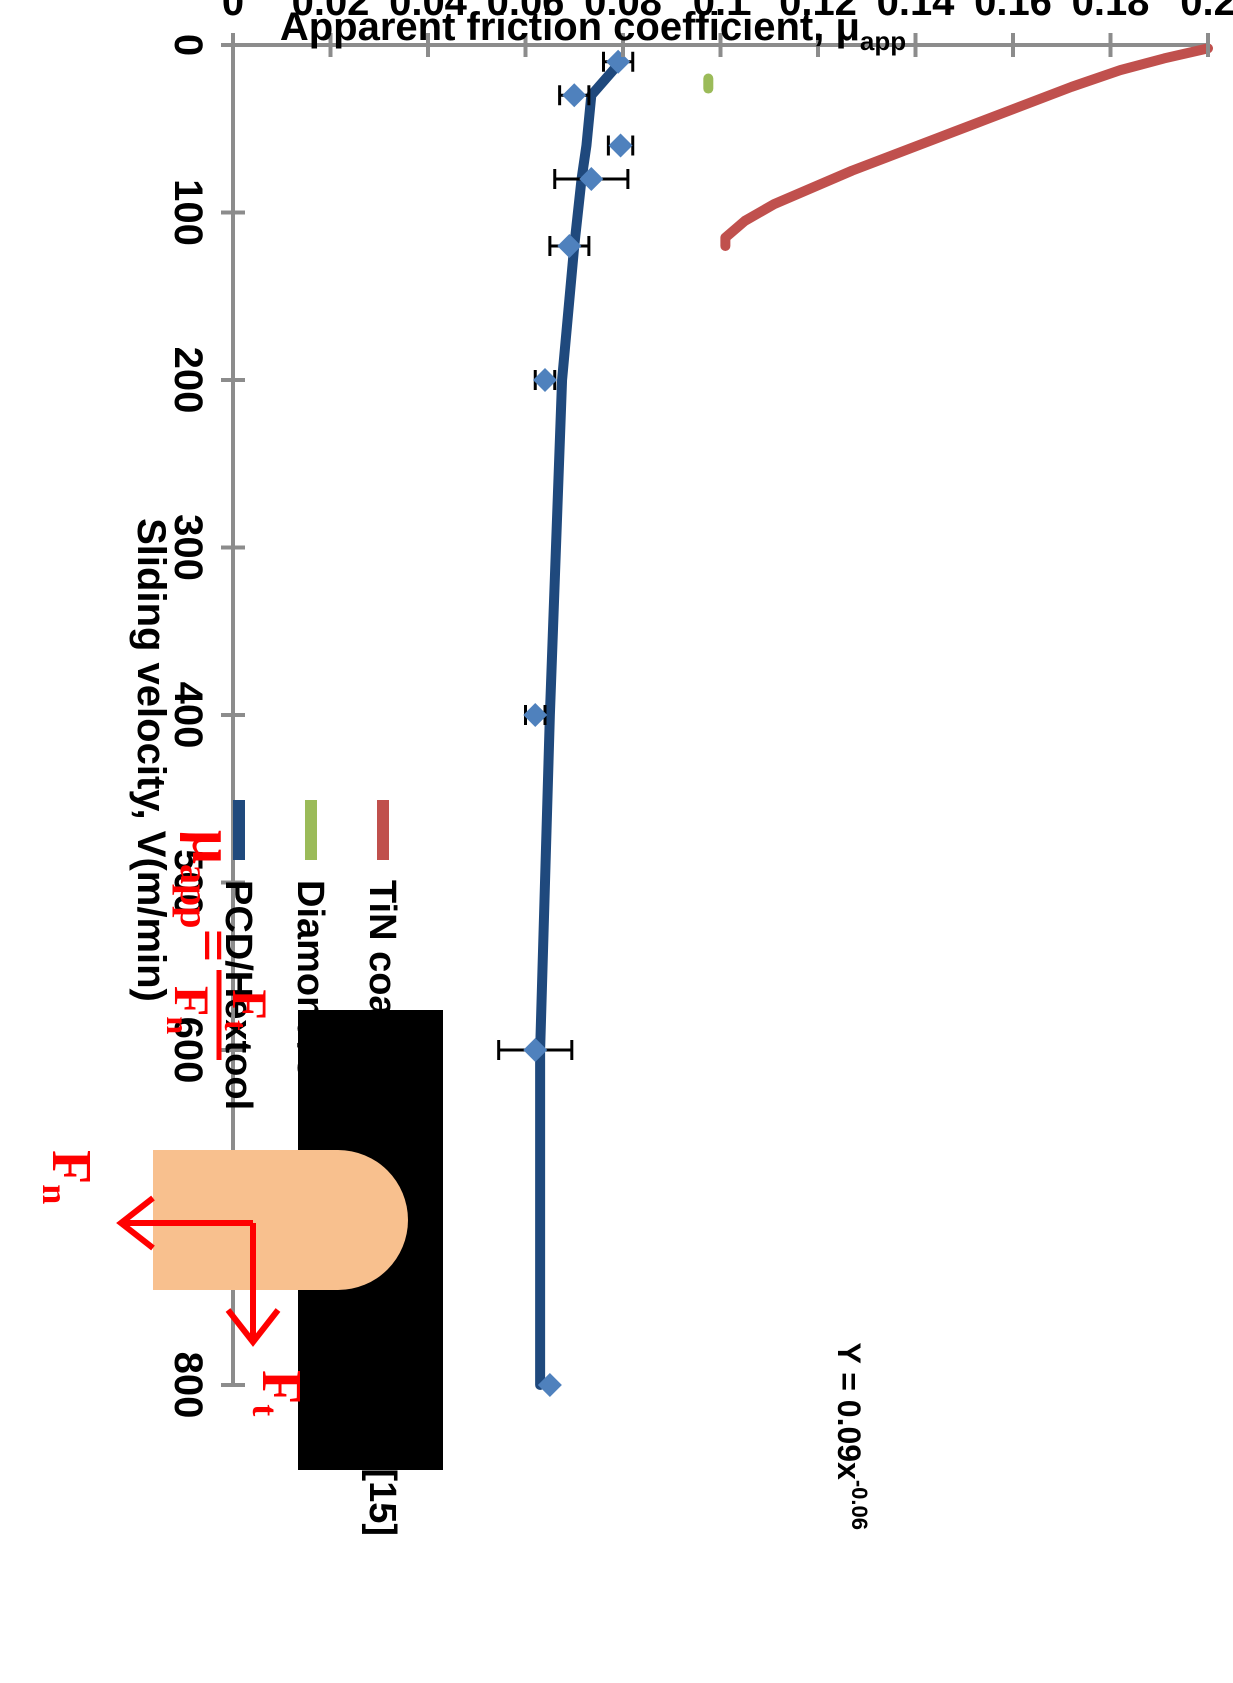 This screenshot has width=1233, height=1683. Describe the element at coordinates (188, 1385) in the screenshot. I see `x-tick-label: 800` at that location.